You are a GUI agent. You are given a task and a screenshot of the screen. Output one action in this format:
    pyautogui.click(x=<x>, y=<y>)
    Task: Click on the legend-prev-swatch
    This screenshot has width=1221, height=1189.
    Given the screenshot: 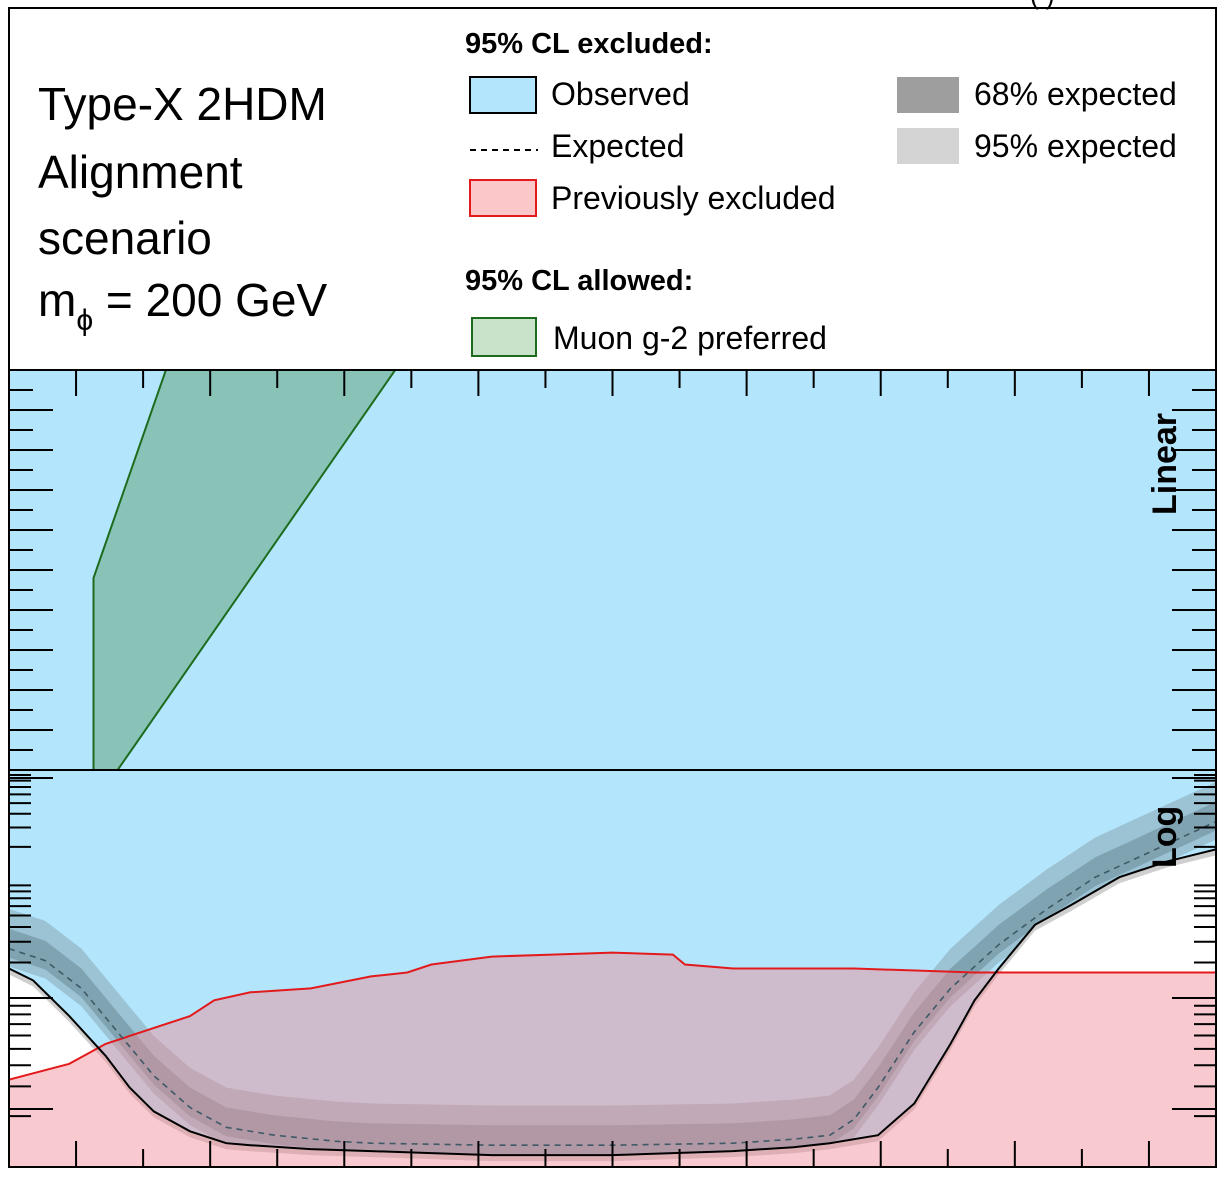 What is the action you would take?
    pyautogui.click(x=503, y=198)
    